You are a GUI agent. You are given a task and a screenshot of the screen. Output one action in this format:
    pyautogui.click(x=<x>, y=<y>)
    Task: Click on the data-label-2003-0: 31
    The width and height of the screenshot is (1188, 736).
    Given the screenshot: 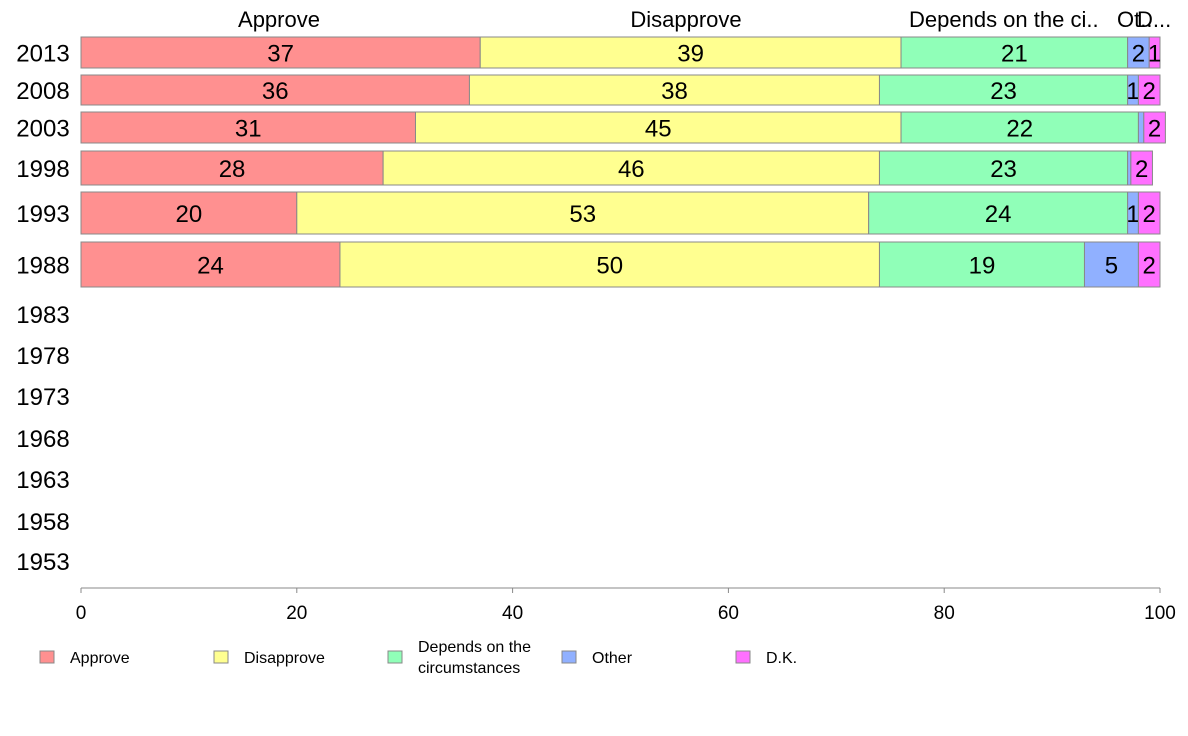 What is the action you would take?
    pyautogui.click(x=248, y=129)
    